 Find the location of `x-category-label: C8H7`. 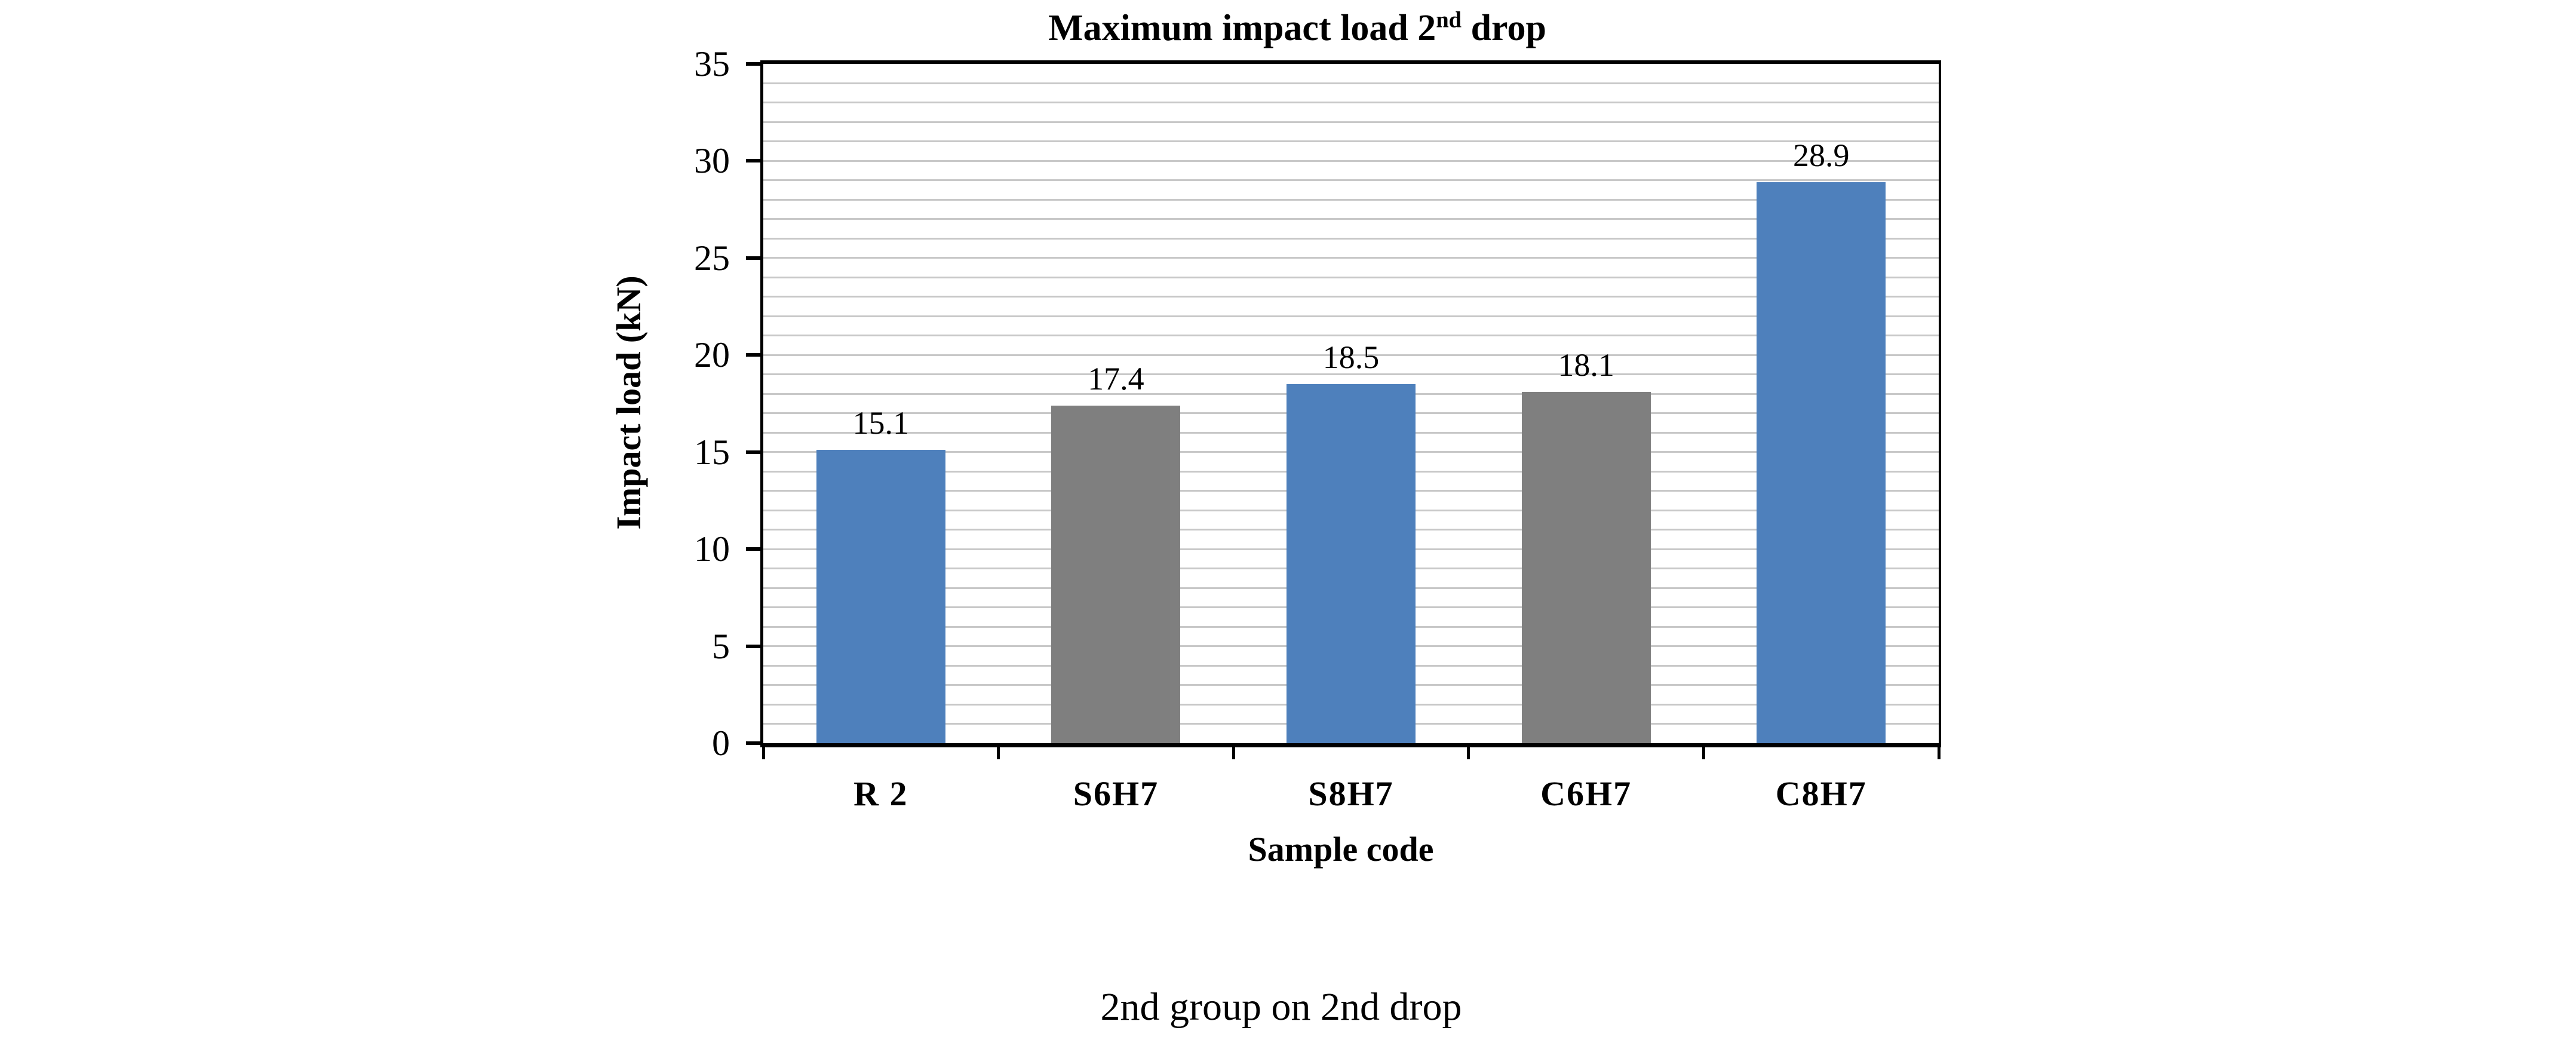

x-category-label: C8H7 is located at coordinates (1821, 793).